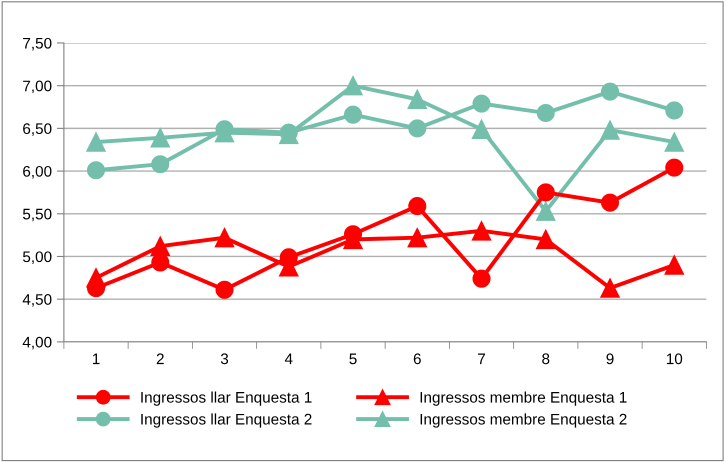 This screenshot has width=726, height=462. Describe the element at coordinates (226, 399) in the screenshot. I see `legend-label: Ingressos llar Enquesta 1` at that location.